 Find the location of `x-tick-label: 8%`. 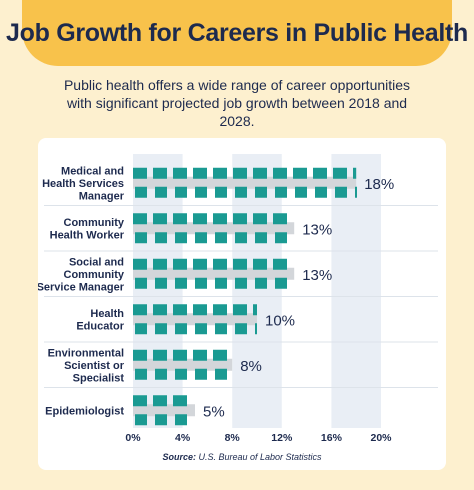

x-tick-label: 8% is located at coordinates (233, 438).